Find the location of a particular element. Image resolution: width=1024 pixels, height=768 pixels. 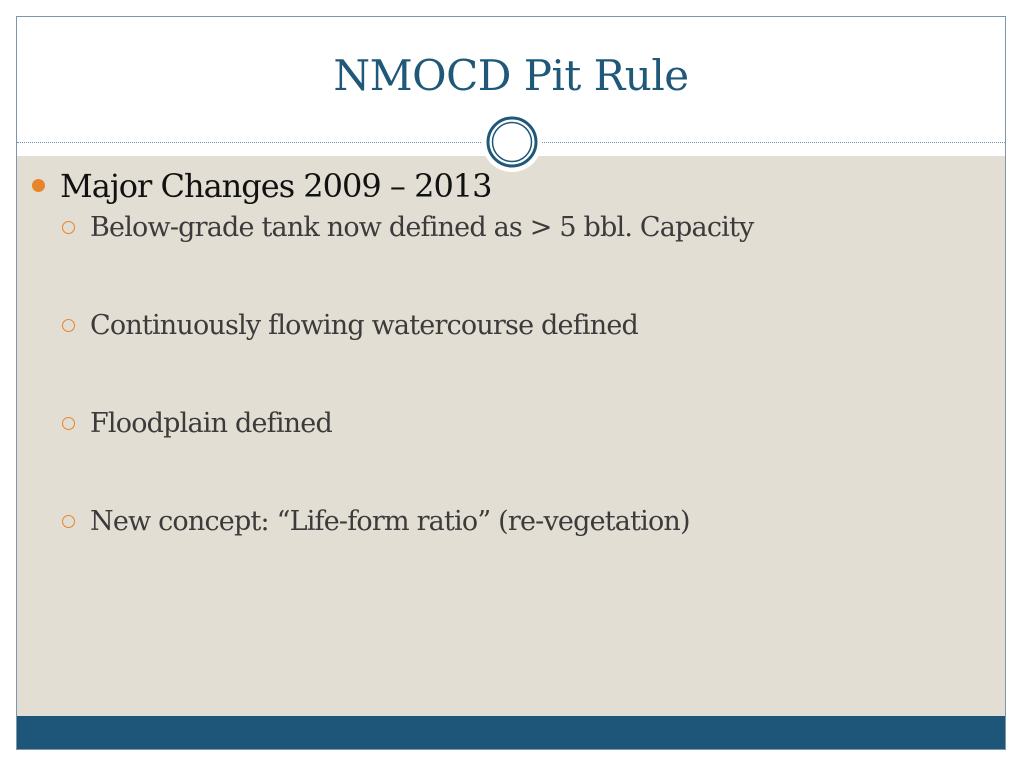

slide-title: NMOCD Pit Rule is located at coordinates (511, 75).